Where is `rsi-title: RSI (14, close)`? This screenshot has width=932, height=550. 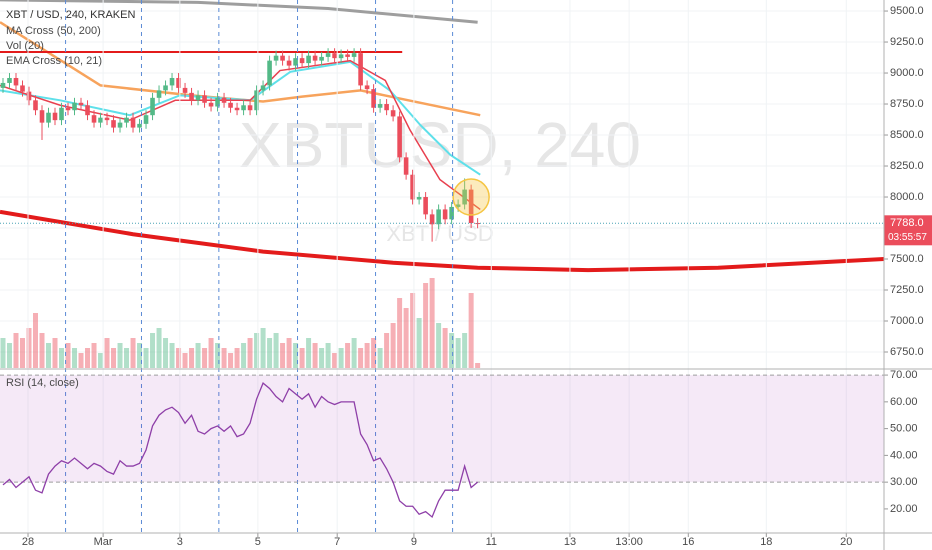
rsi-title: RSI (14, close) is located at coordinates (42, 383).